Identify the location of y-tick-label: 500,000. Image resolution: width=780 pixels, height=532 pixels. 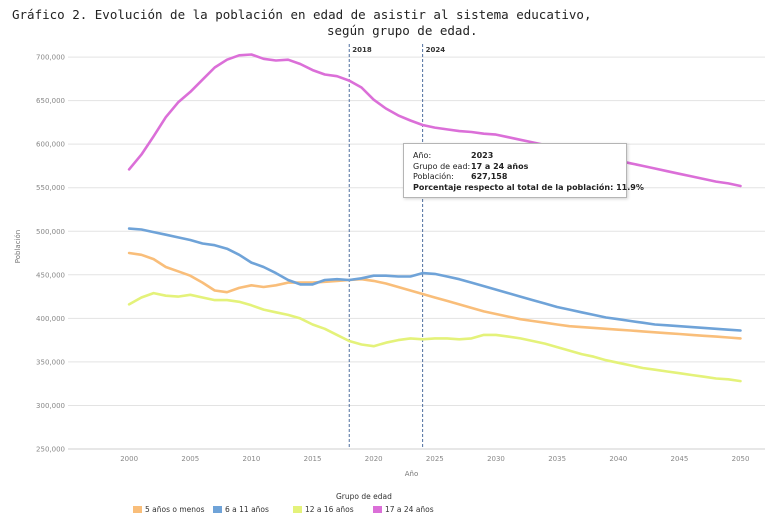
(50, 232).